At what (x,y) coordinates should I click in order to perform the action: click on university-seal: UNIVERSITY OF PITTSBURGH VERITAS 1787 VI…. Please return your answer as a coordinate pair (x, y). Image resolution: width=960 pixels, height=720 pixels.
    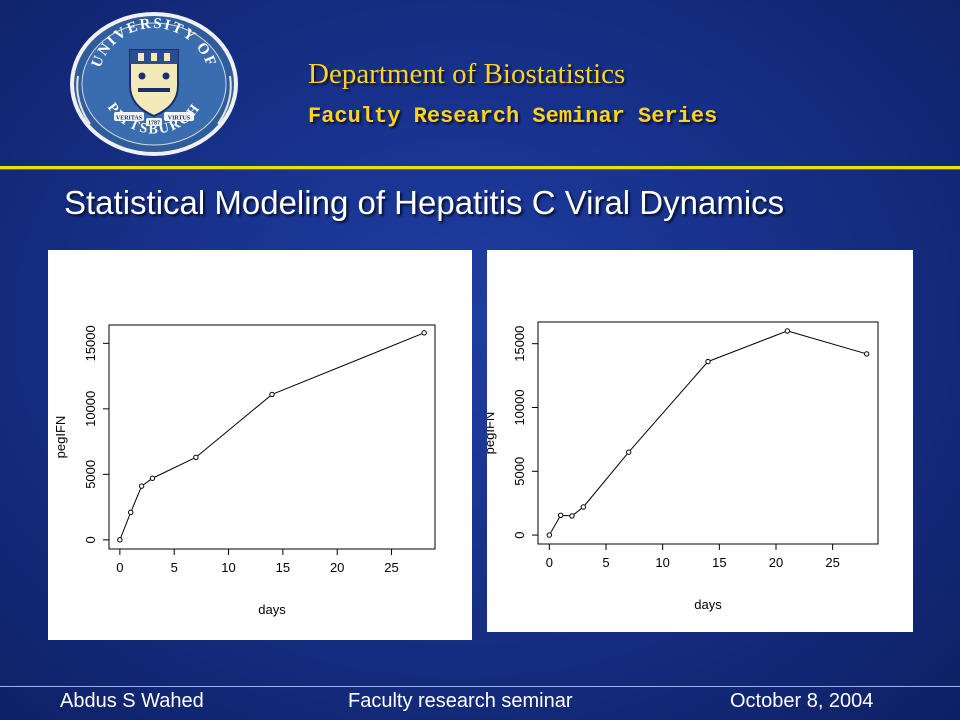
    Looking at the image, I should click on (154, 84).